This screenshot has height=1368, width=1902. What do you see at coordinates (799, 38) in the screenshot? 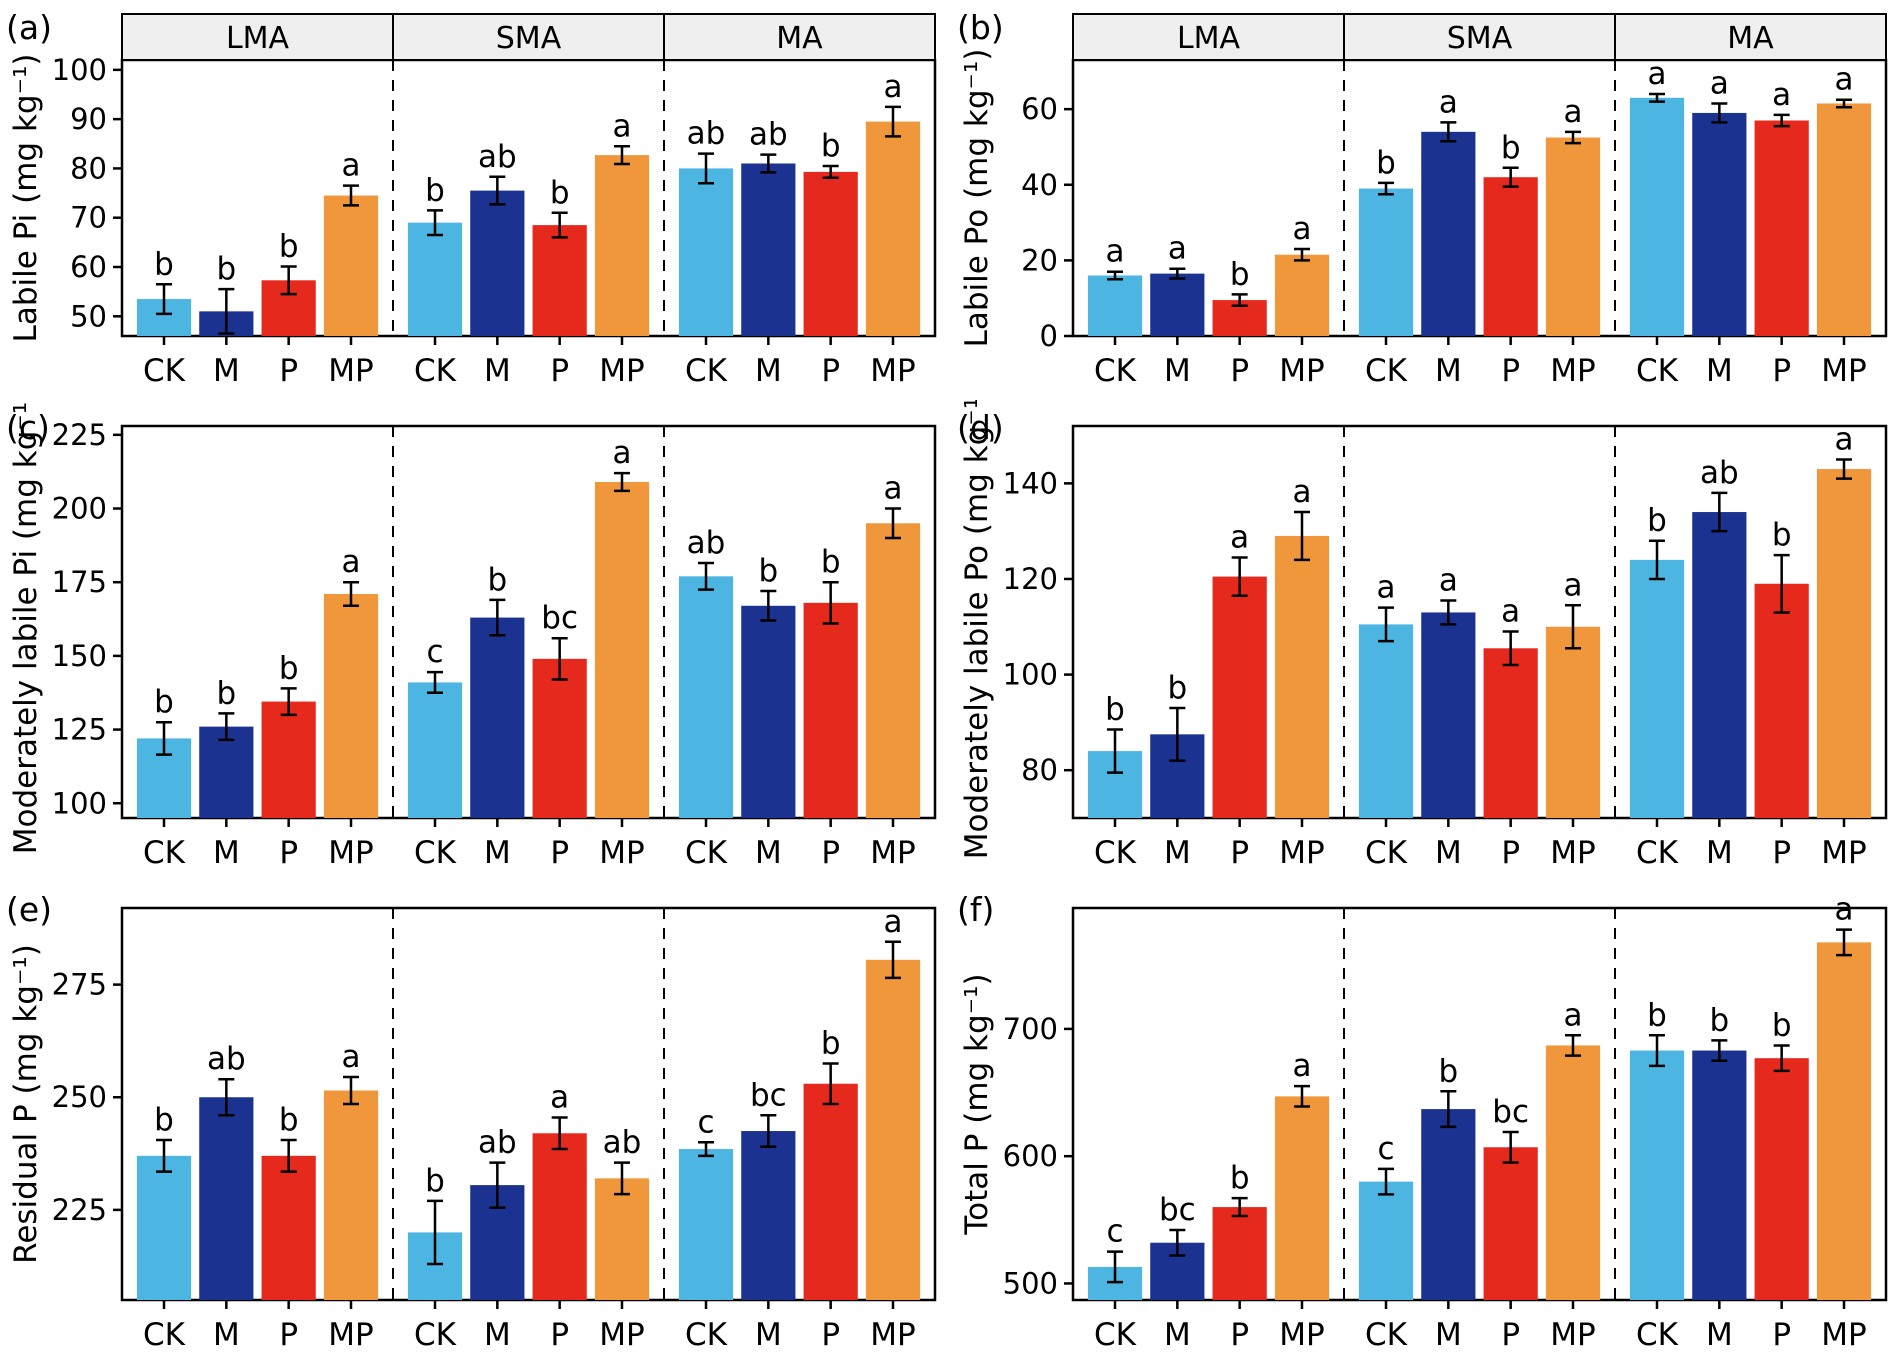
I see `group-header-label: MA` at bounding box center [799, 38].